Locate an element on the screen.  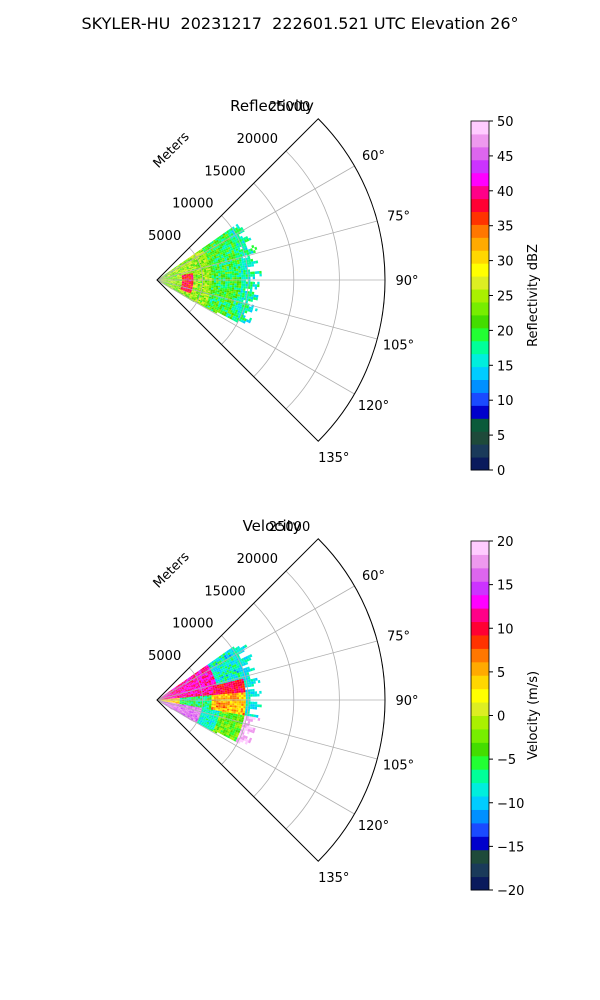
colorbar-swatch is located at coordinates (480, 399).